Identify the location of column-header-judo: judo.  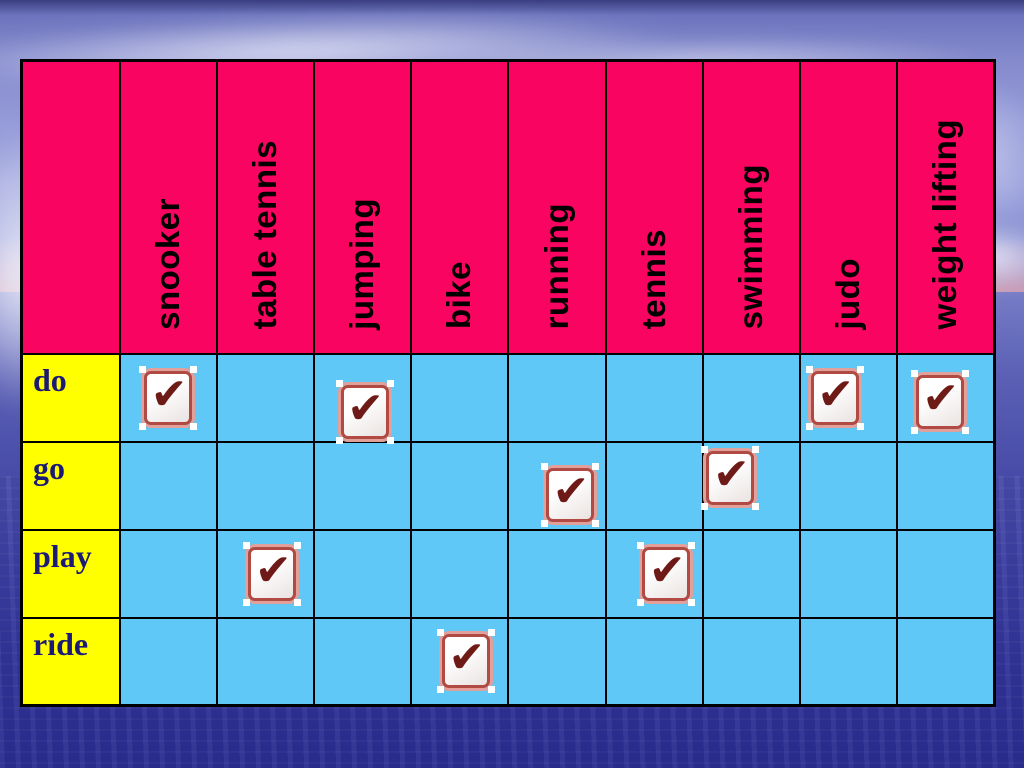
(849, 207).